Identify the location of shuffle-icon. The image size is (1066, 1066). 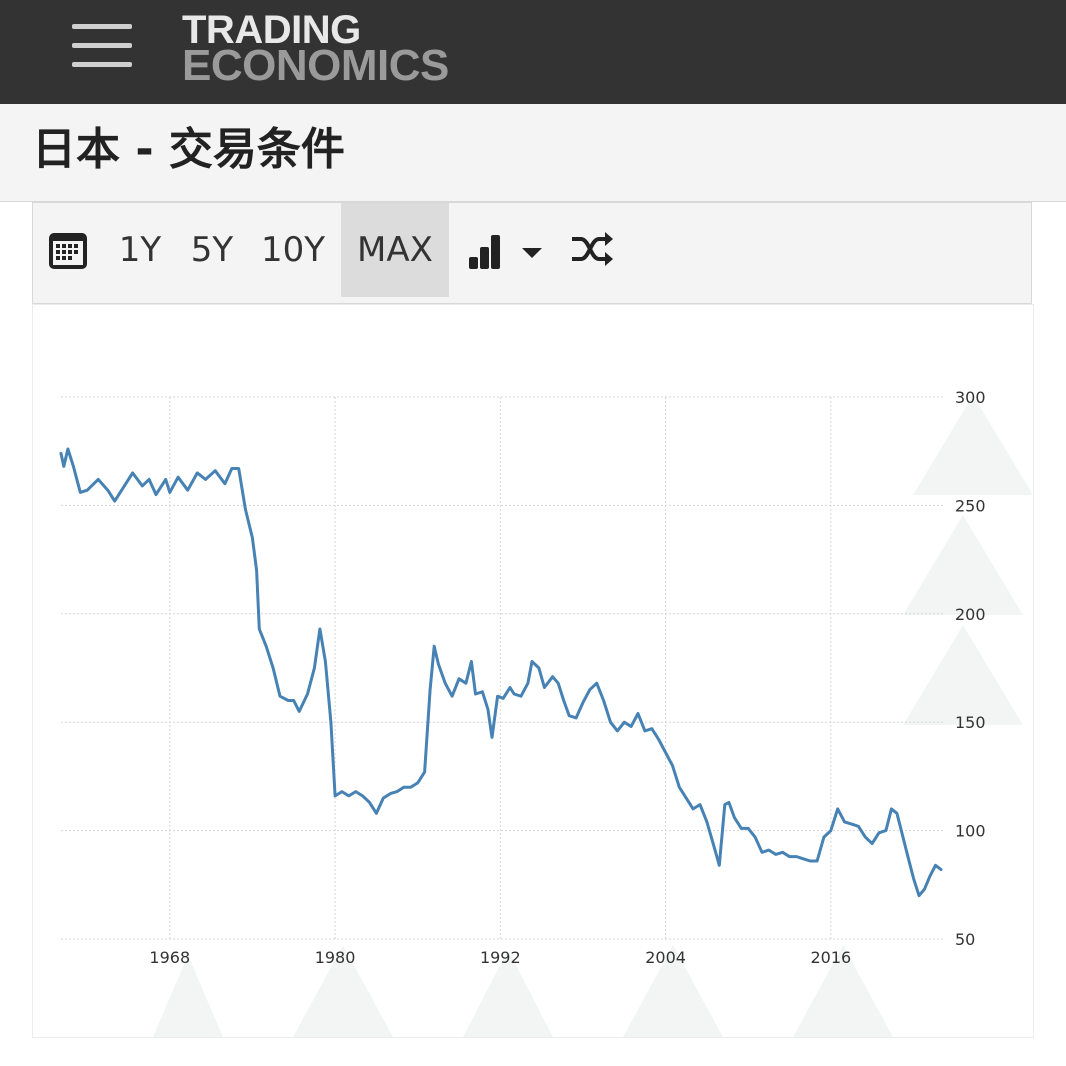
(592, 250).